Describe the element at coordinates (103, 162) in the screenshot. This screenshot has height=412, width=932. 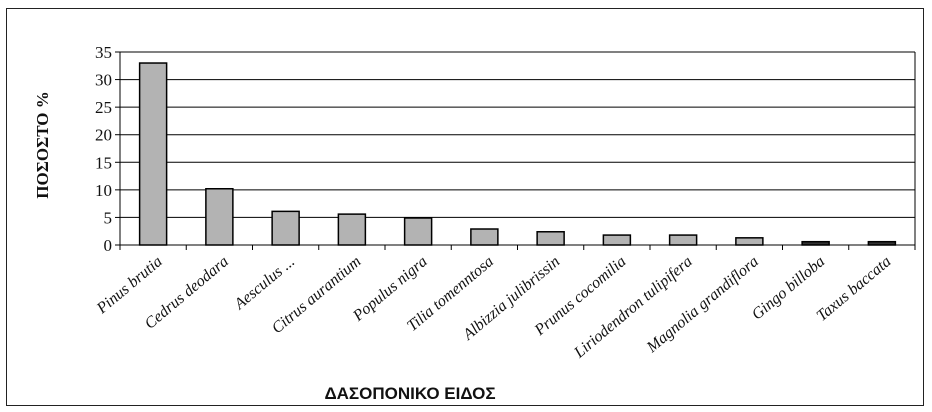
I see `y-tick-label: 15` at that location.